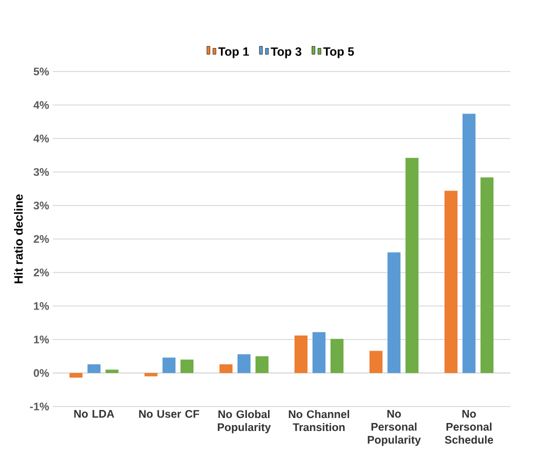  What do you see at coordinates (319, 421) in the screenshot?
I see `x-tick-label: No Channel Transition` at bounding box center [319, 421].